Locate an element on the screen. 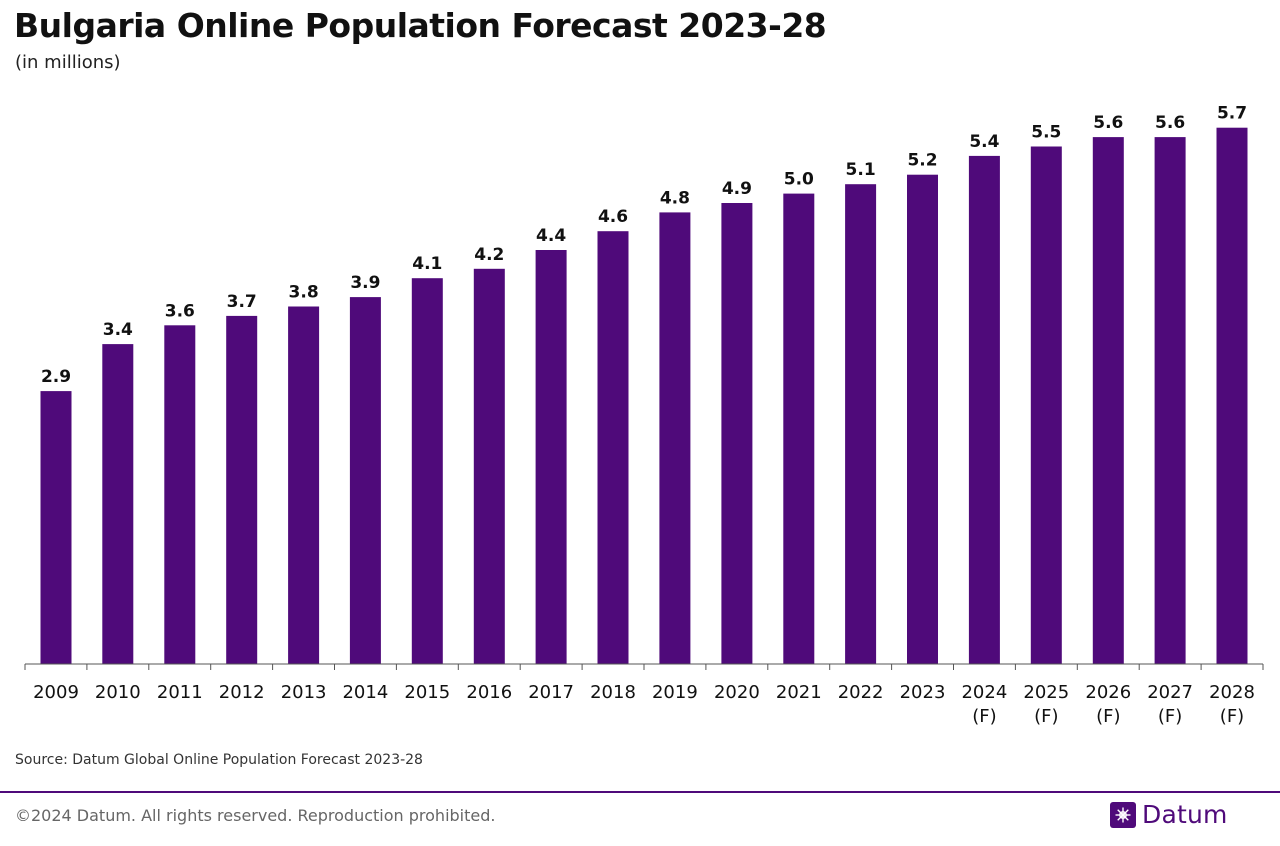 This screenshot has width=1280, height=846. datum-logo: Datum is located at coordinates (1169, 814).